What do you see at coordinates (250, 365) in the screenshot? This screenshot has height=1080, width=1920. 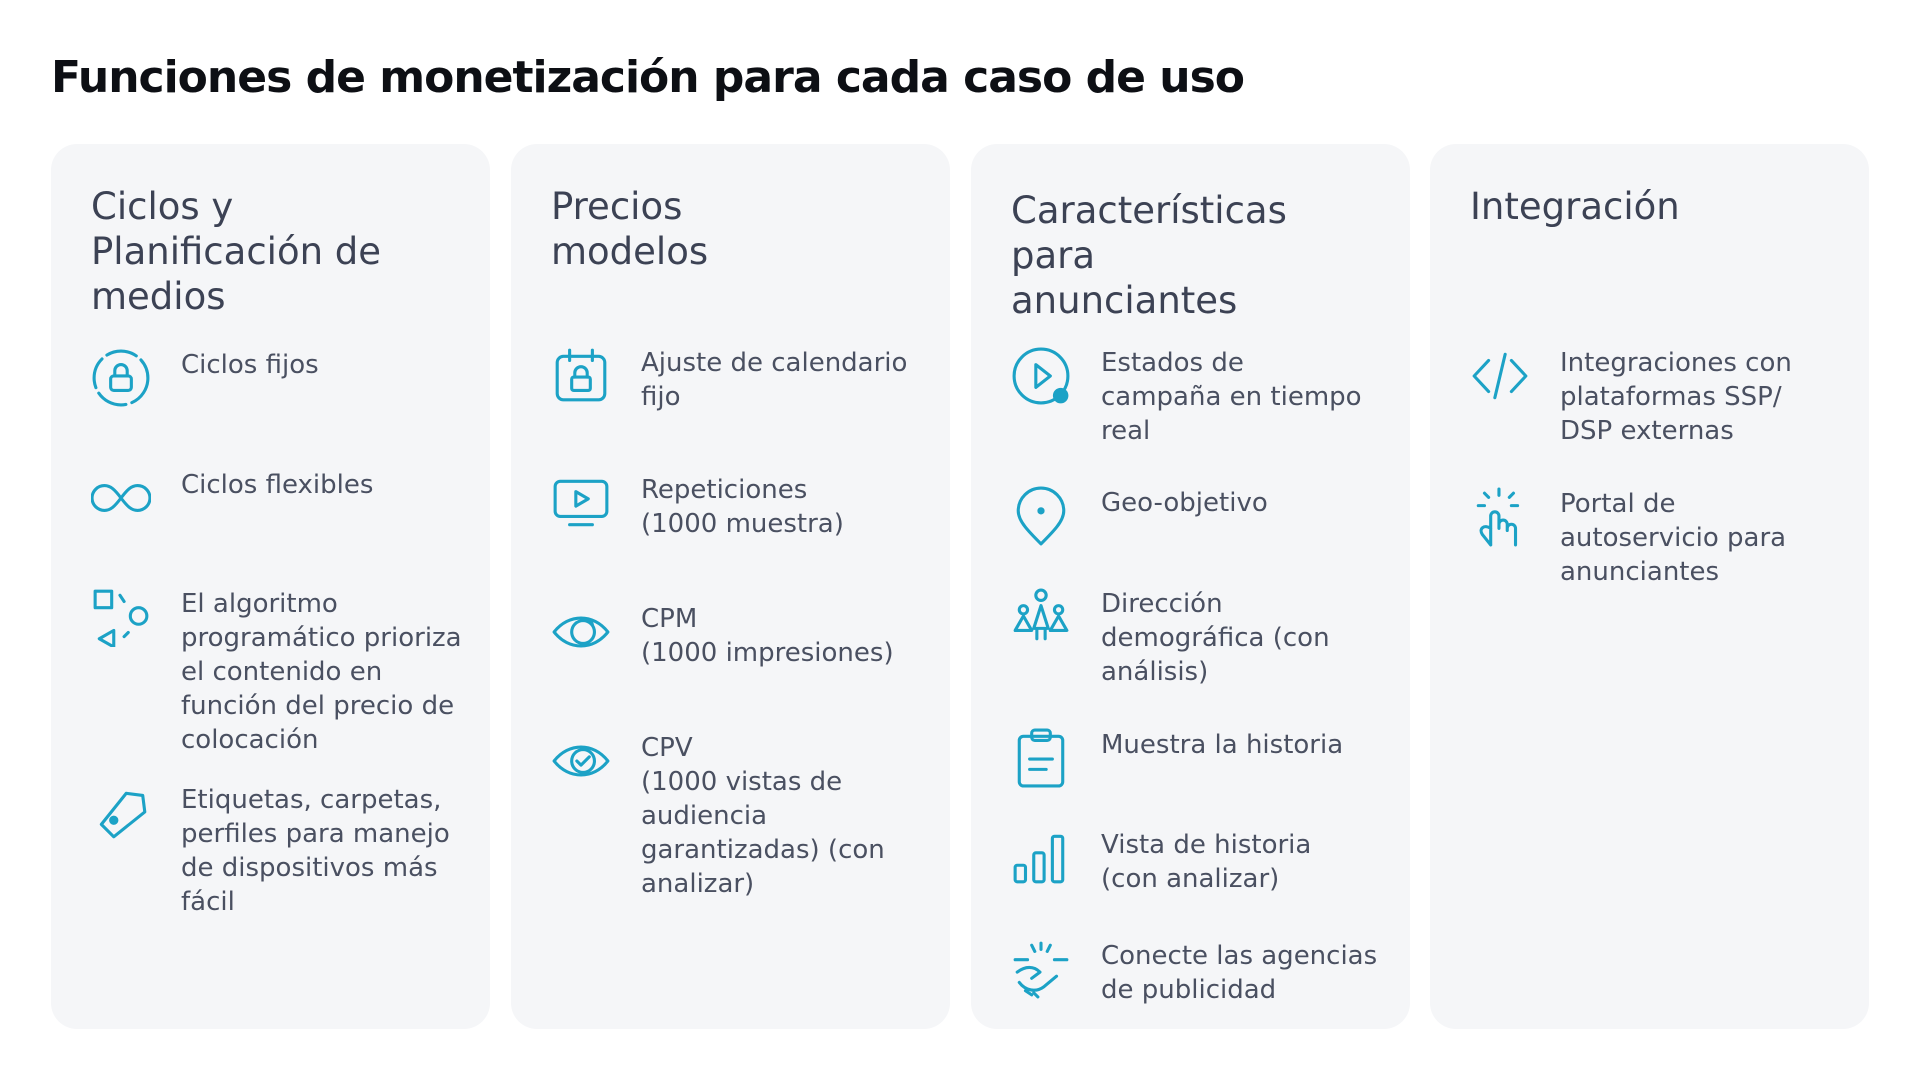 I see `feature-label: Ciclos fijos` at bounding box center [250, 365].